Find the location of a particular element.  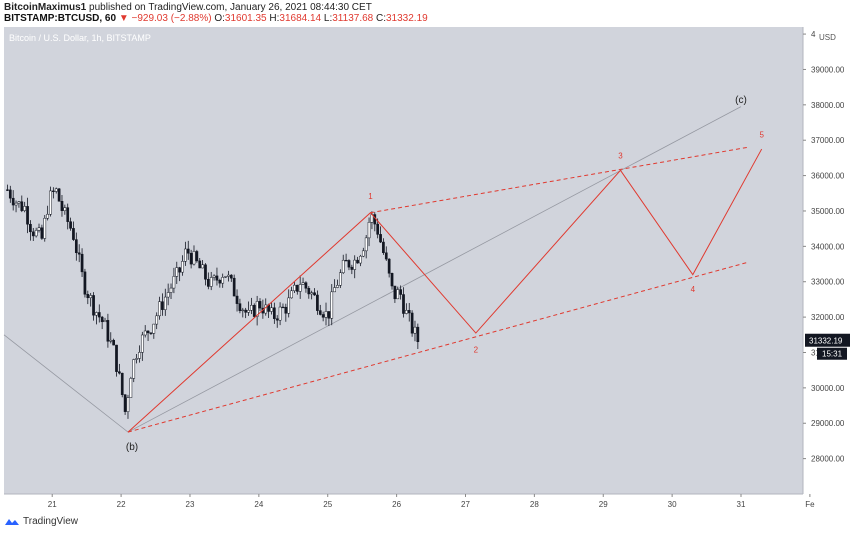

close-value: 31332.19 is located at coordinates (407, 18).